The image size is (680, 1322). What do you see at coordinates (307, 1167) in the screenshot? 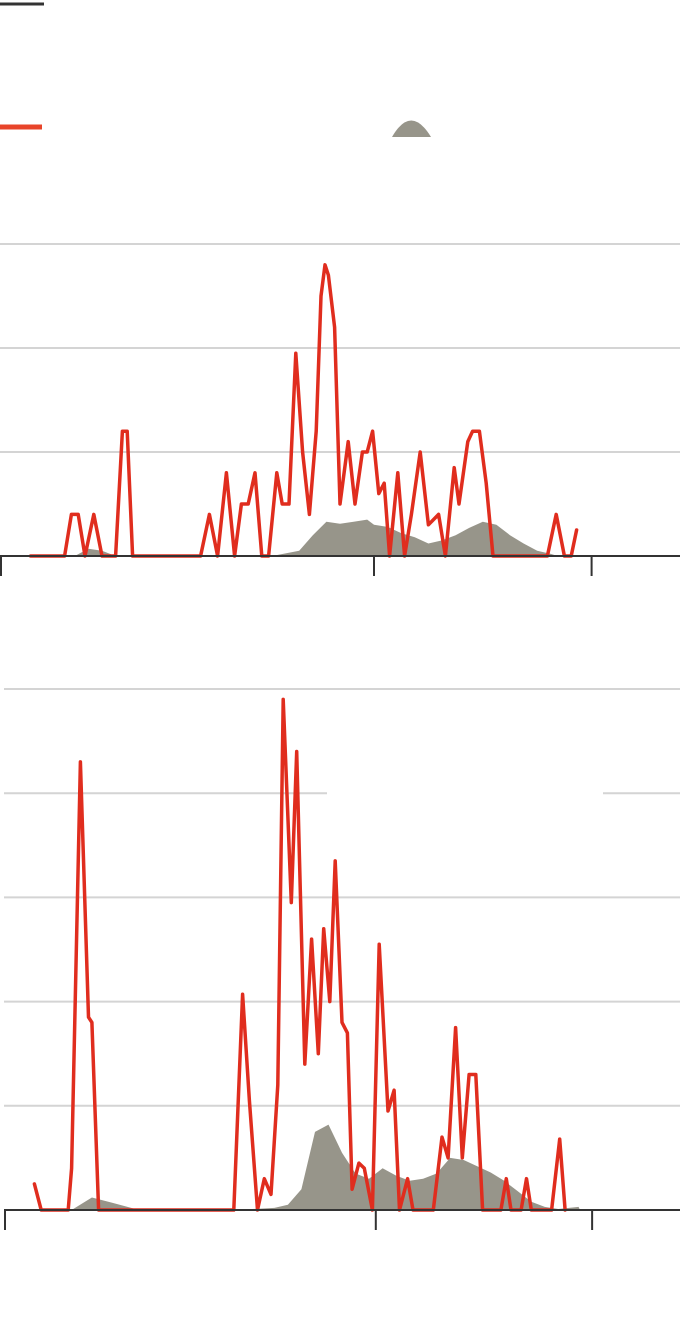
I see `area-series-bottom` at bounding box center [307, 1167].